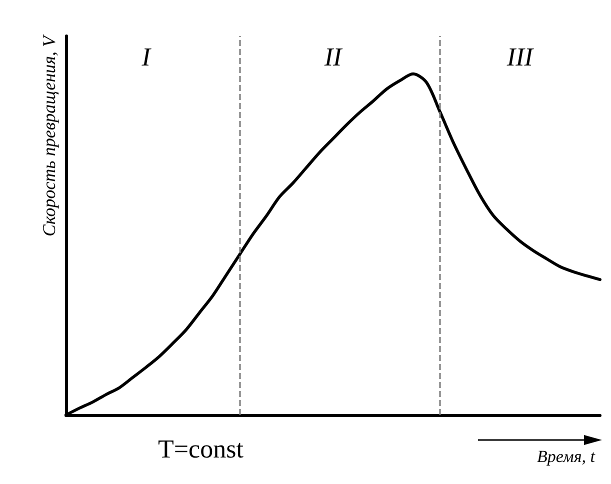 This screenshot has width=611, height=484. I want to click on x-tick-label: I, so click(146, 57).